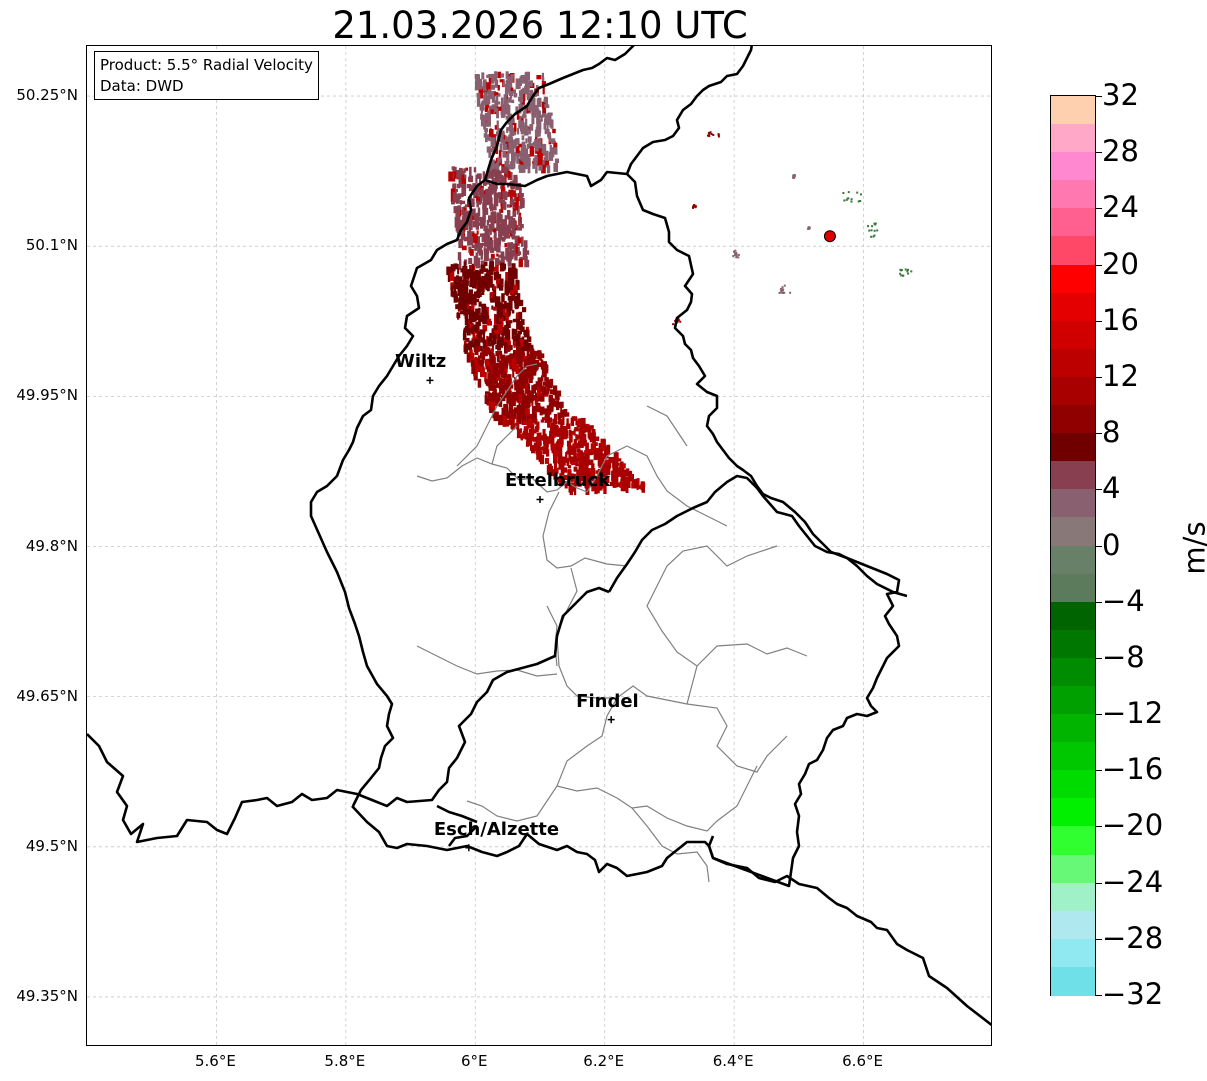  I want to click on city-label: Wiltz, so click(420, 362).